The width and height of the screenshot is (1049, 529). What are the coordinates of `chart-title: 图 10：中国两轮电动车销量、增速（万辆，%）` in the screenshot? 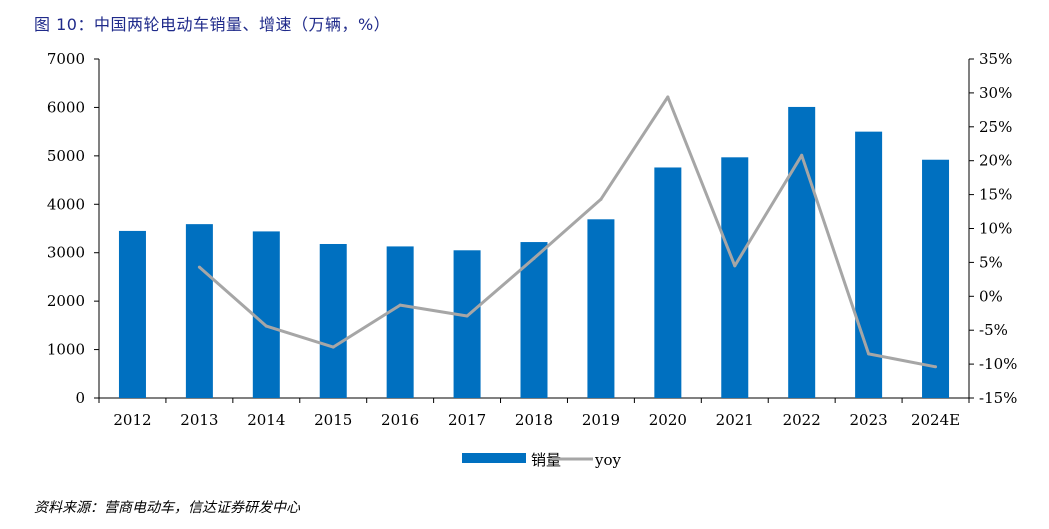 It's located at (212, 24).